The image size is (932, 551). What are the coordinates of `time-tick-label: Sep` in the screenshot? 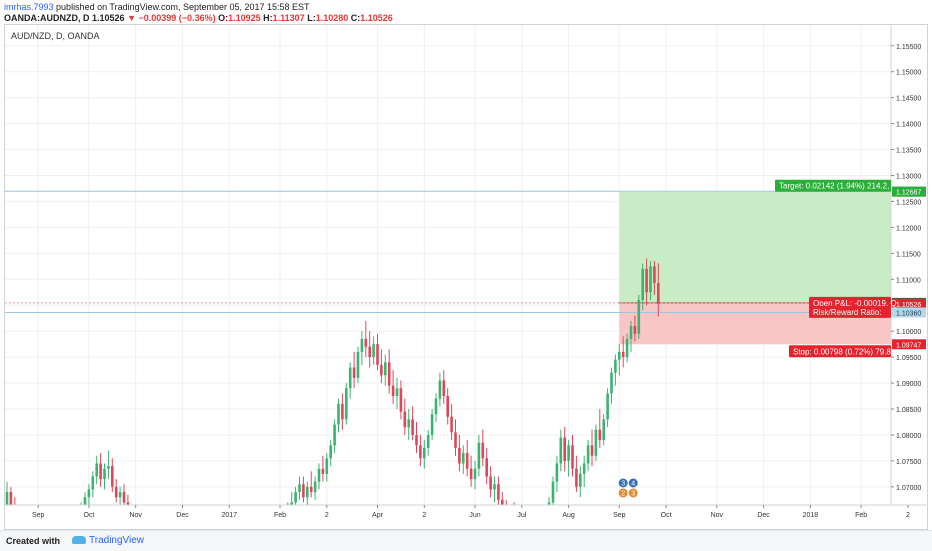 It's located at (619, 515).